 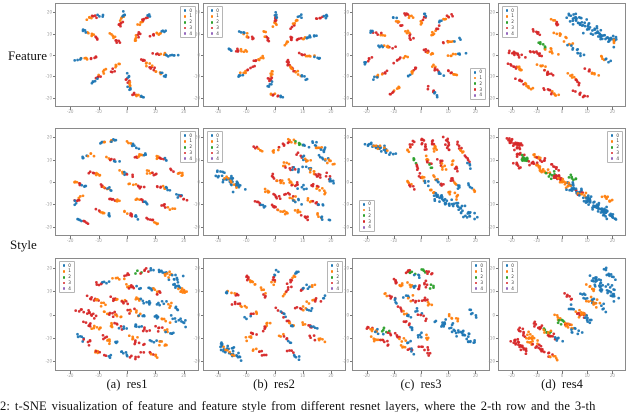 I want to click on scatter-plot-style-row3-res2: -20 -10 0 10 20 20 10 0 -10 -20 0 1 2 3 4, so click(x=269, y=318).